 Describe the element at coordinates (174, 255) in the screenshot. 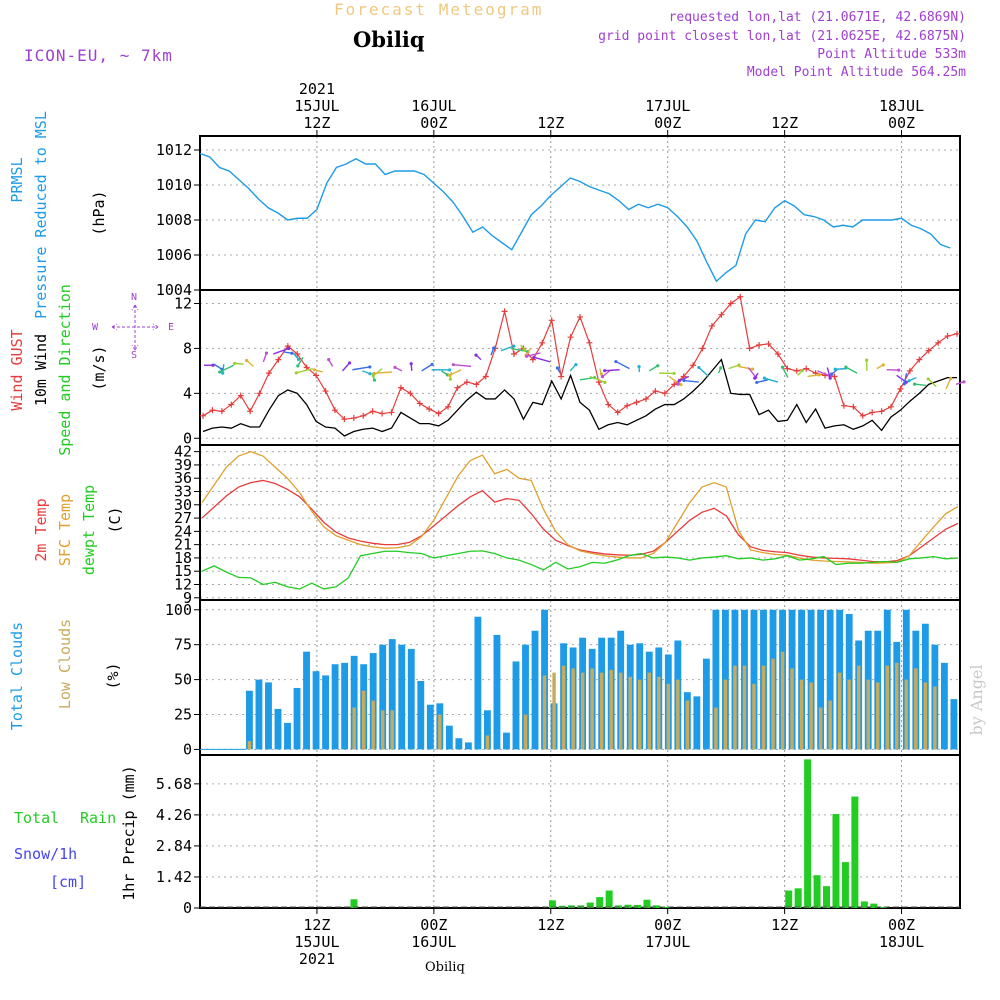

I see `y-tick-label: 1006` at that location.